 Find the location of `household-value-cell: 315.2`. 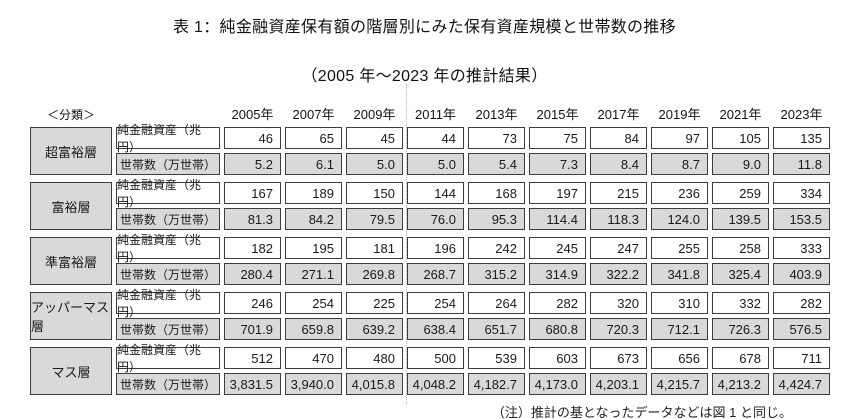

household-value-cell: 315.2 is located at coordinates (496, 274).